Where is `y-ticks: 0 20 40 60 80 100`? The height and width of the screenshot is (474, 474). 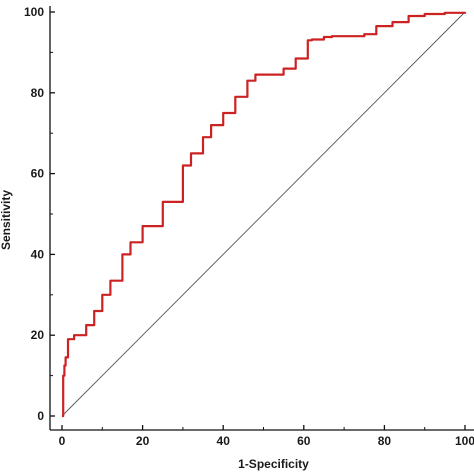
y-ticks: 0 20 40 60 80 100 is located at coordinates (39, 214).